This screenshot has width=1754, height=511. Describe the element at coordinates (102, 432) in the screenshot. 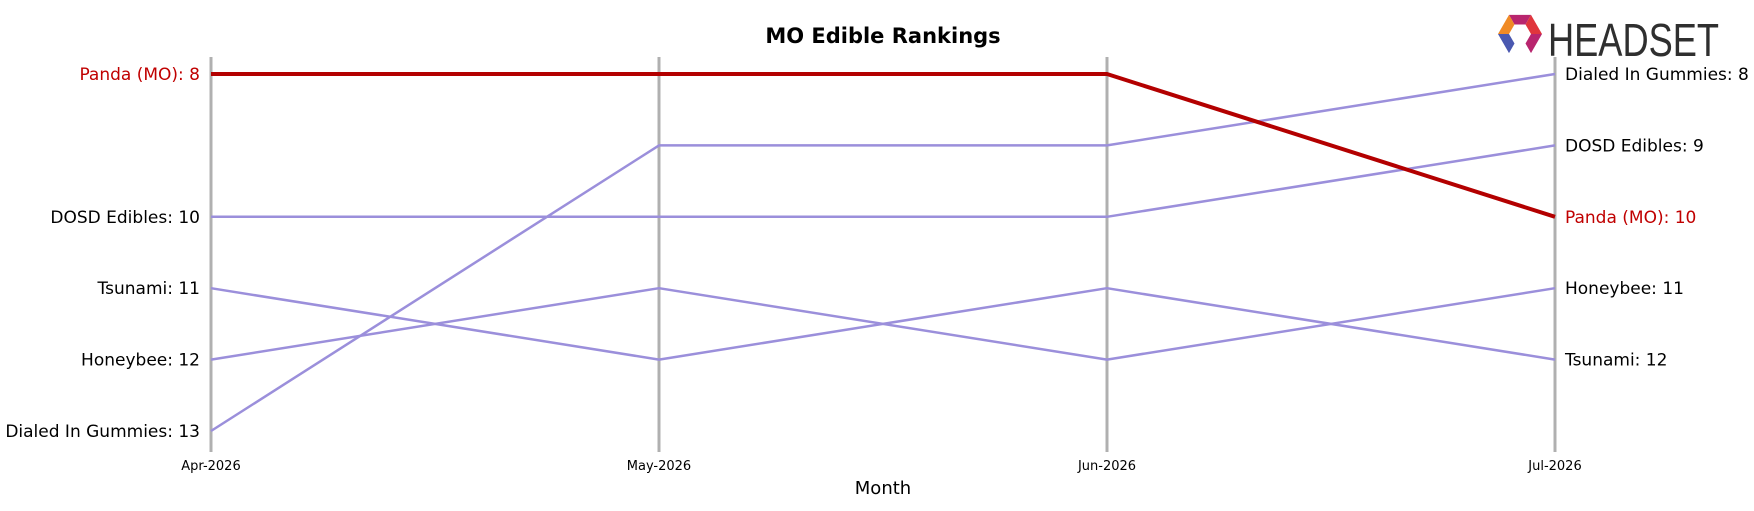

I see `start-rank-label: Dialed In Gummies: 13` at that location.